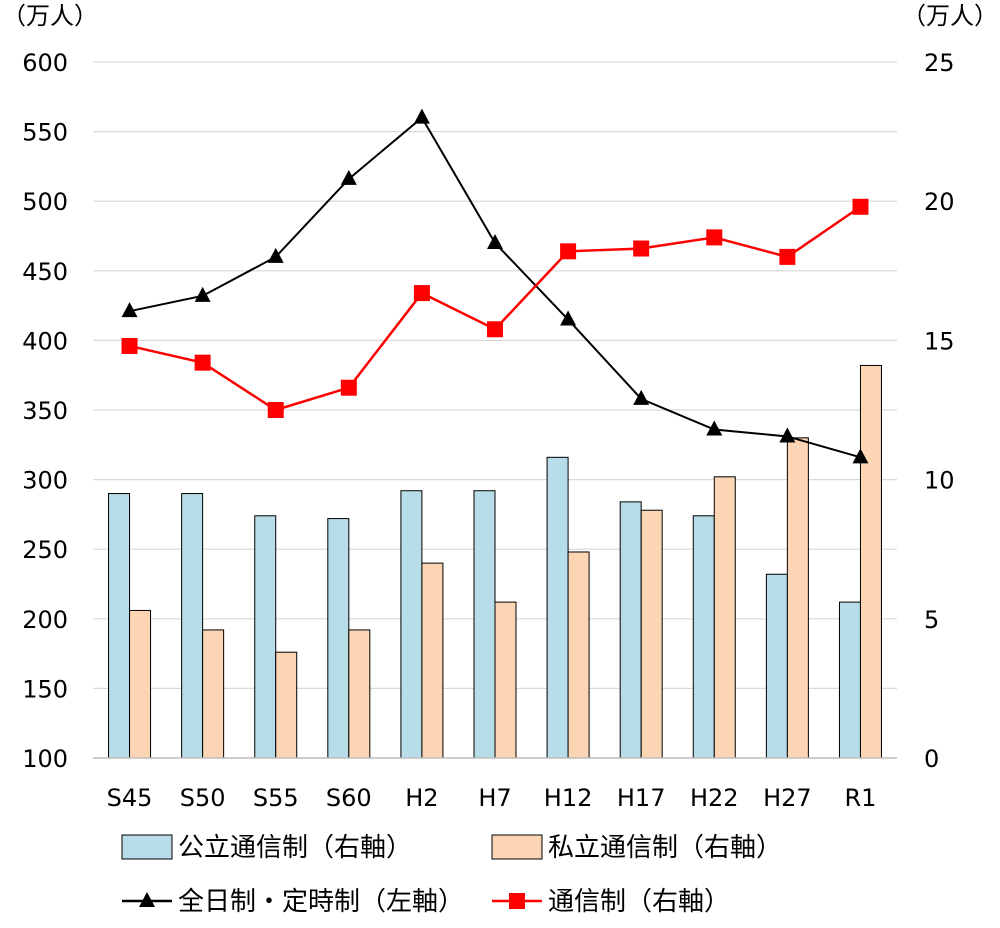 This screenshot has height=928, width=1000. Describe the element at coordinates (45, 620) in the screenshot. I see `left-axis-tick-label: 200` at that location.